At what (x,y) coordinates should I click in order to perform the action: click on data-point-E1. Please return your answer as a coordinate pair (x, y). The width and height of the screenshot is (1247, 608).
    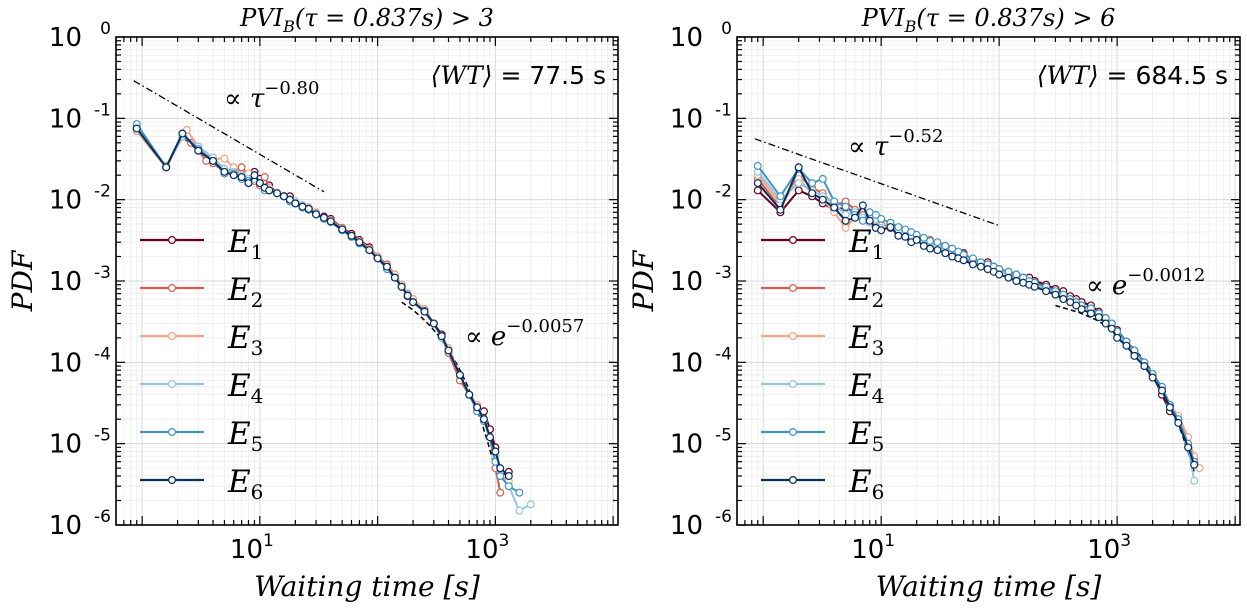
    Looking at the image, I should click on (757, 190).